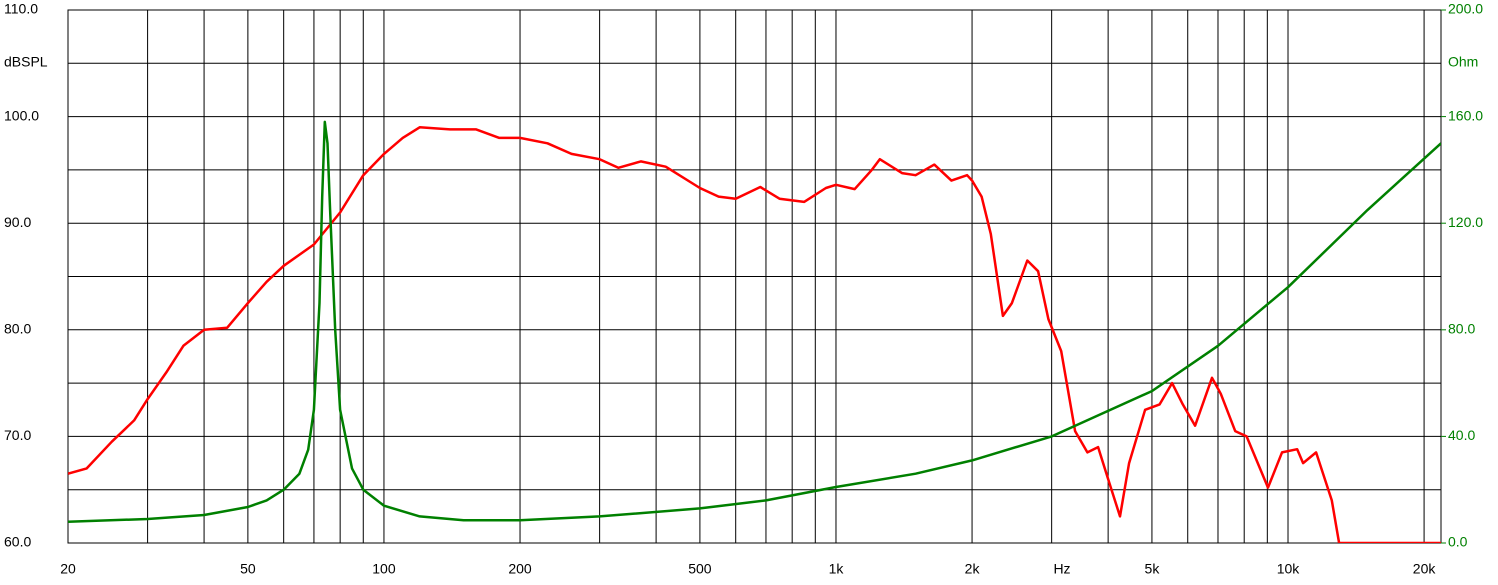 The image size is (1498, 585). What do you see at coordinates (68, 569) in the screenshot?
I see `x-tick-label: 20` at bounding box center [68, 569].